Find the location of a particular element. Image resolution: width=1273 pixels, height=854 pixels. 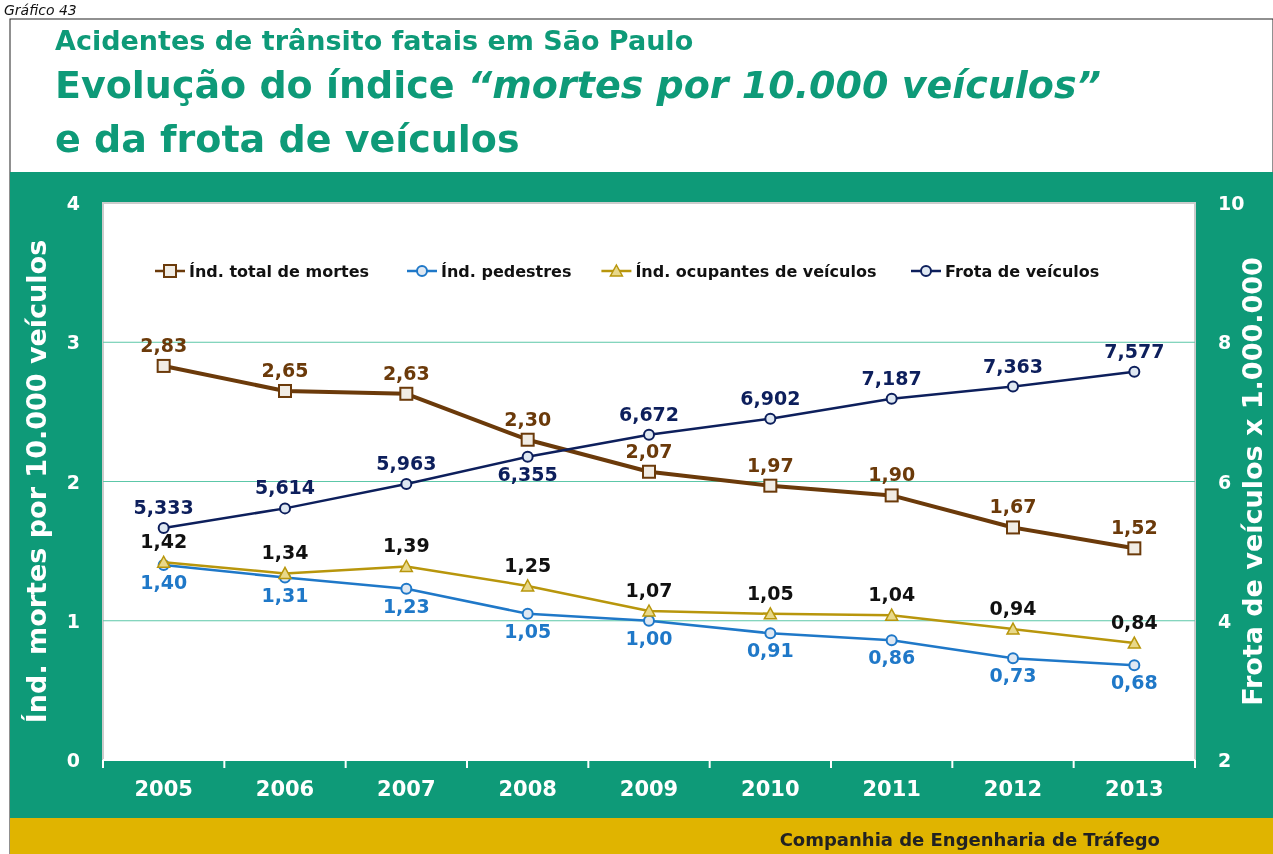

data-label: 1,42 is located at coordinates (164, 541).